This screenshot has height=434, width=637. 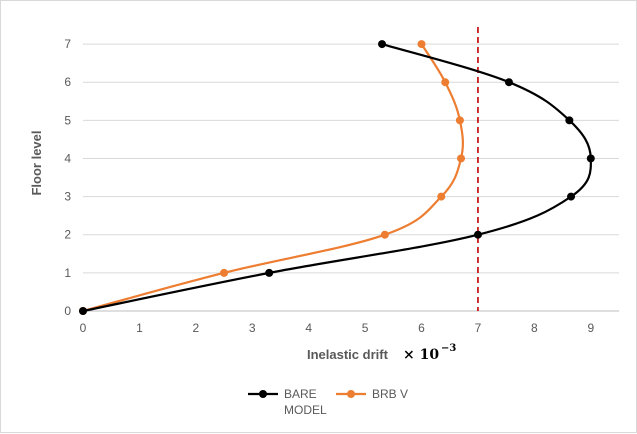 I want to click on legend-item-brb-v: BRB V, so click(x=372, y=394).